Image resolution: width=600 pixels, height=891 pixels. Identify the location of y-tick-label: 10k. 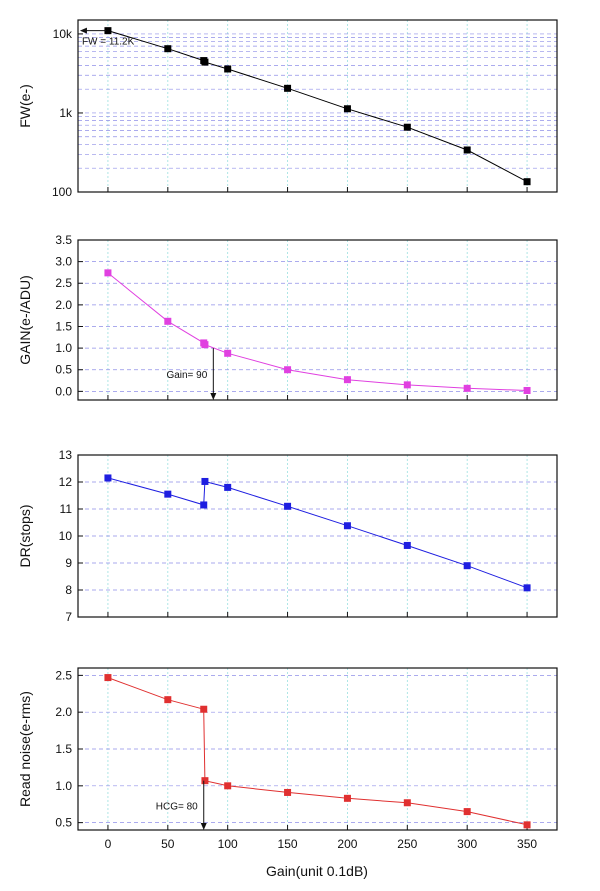
(63, 34).